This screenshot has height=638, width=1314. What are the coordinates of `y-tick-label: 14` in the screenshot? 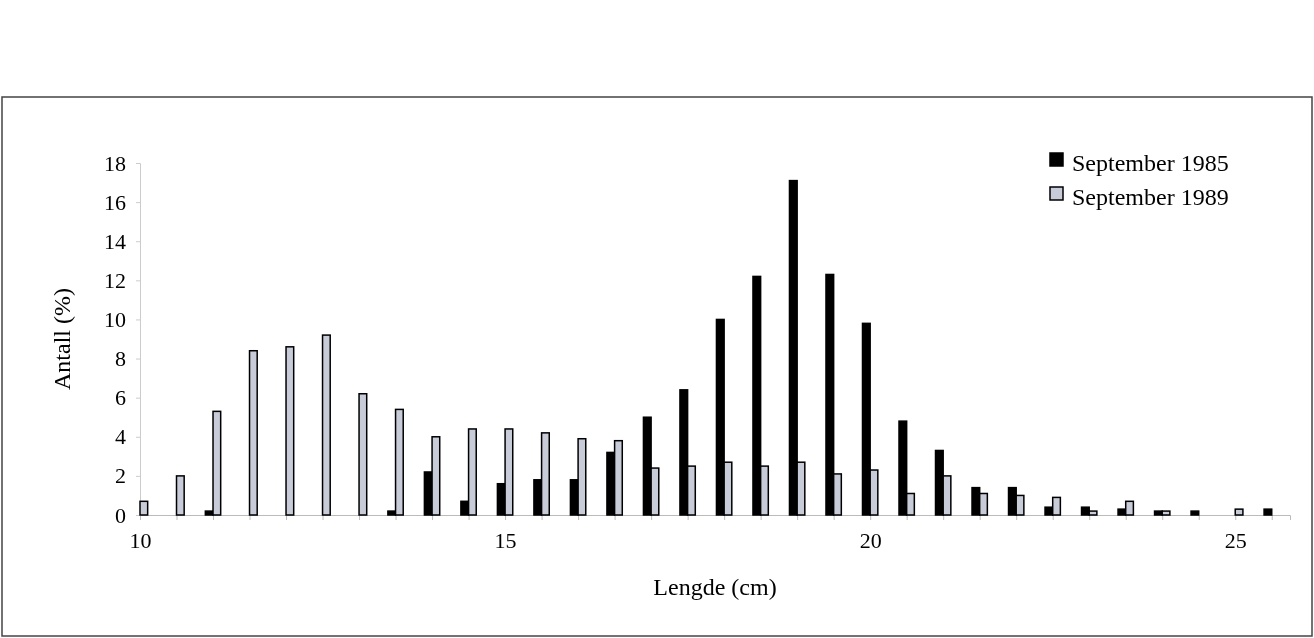 It's located at (115, 241).